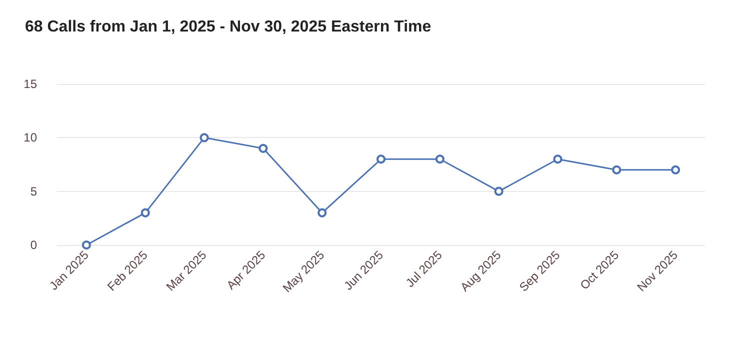 This screenshot has height=338, width=735. What do you see at coordinates (228, 27) in the screenshot?
I see `chart-title: 68 Calls from Jan 1, 2025 - Nov 30, 2025 Eastern Time` at bounding box center [228, 27].